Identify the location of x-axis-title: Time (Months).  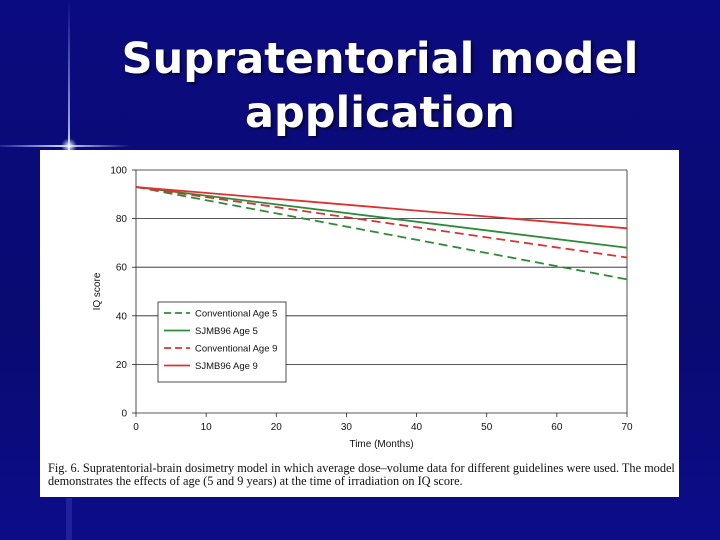
(381, 444).